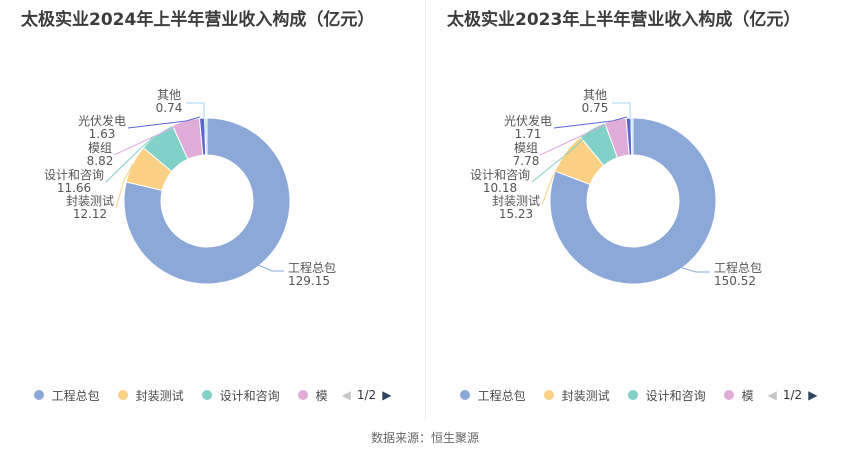  I want to click on callout-other: 其他 0.74, so click(169, 102).